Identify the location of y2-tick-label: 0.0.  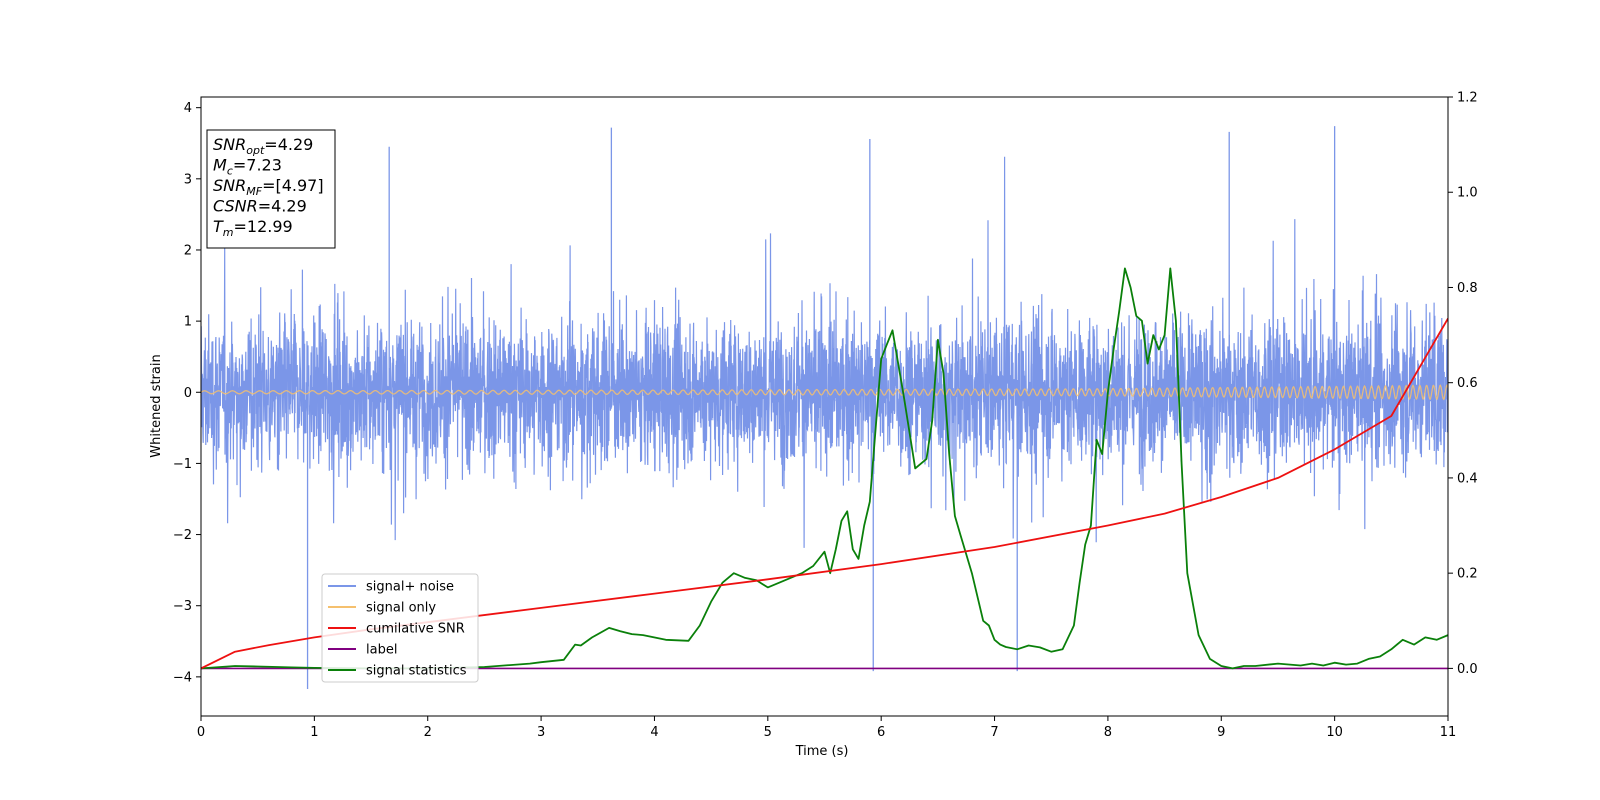
(1467, 669).